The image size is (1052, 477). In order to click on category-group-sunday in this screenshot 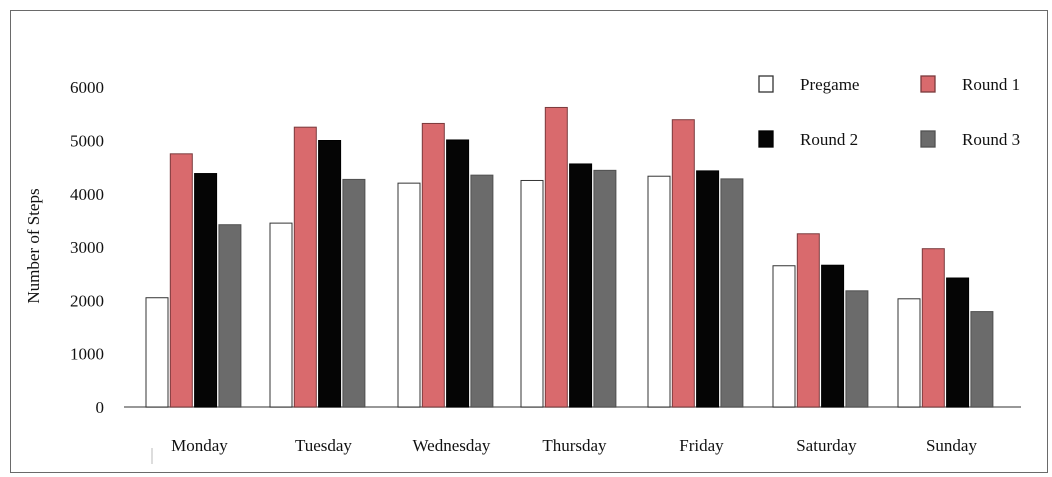, I will do `click(945, 328)`.